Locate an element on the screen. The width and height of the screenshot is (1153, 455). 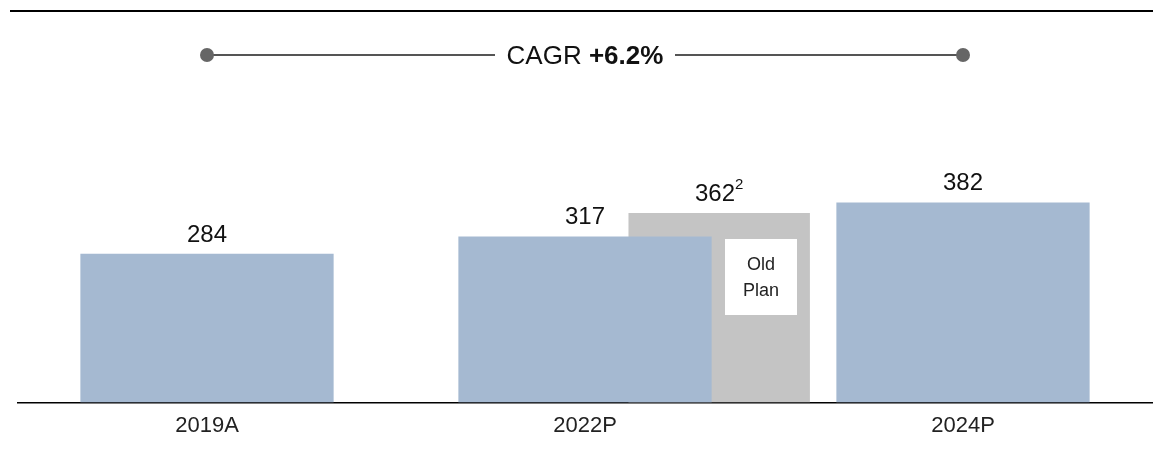
x-tick-label: 2024P is located at coordinates (963, 424).